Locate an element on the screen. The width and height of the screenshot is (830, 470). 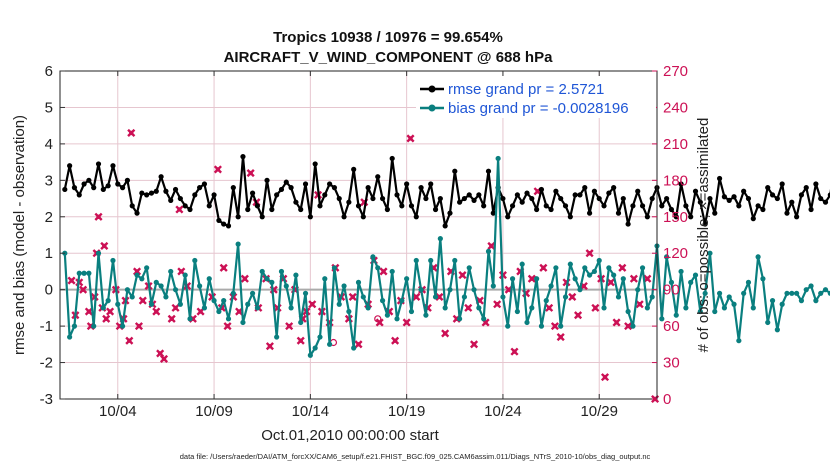
y-axis-right-ticks: 0 30 60 90 120 150 180 210 240 270 is located at coordinates (670, 235).